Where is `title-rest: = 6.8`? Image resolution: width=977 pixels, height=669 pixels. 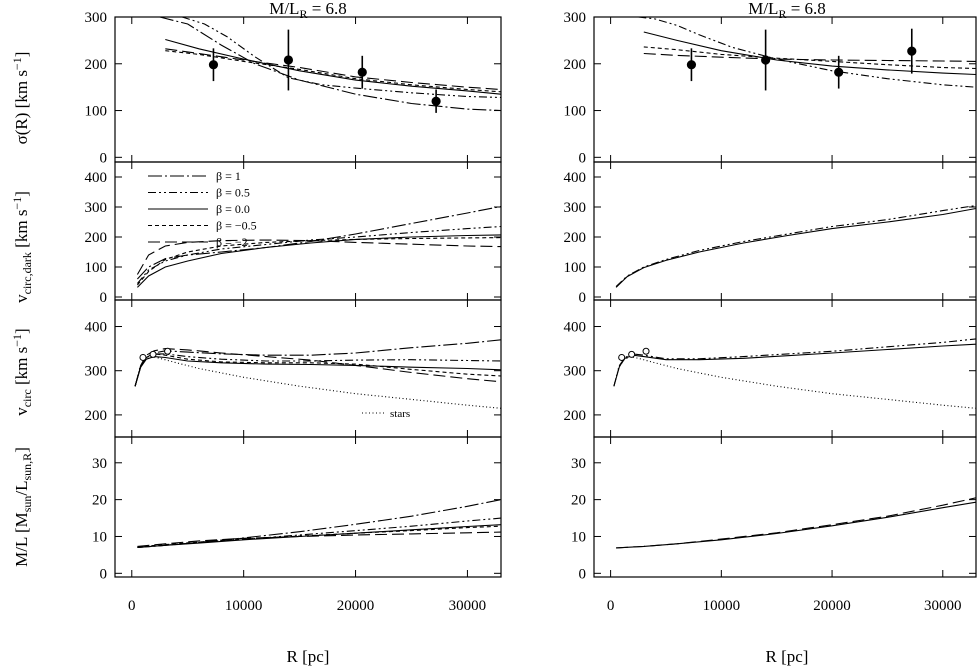
title-rest: = 6.8 is located at coordinates (805, 9).